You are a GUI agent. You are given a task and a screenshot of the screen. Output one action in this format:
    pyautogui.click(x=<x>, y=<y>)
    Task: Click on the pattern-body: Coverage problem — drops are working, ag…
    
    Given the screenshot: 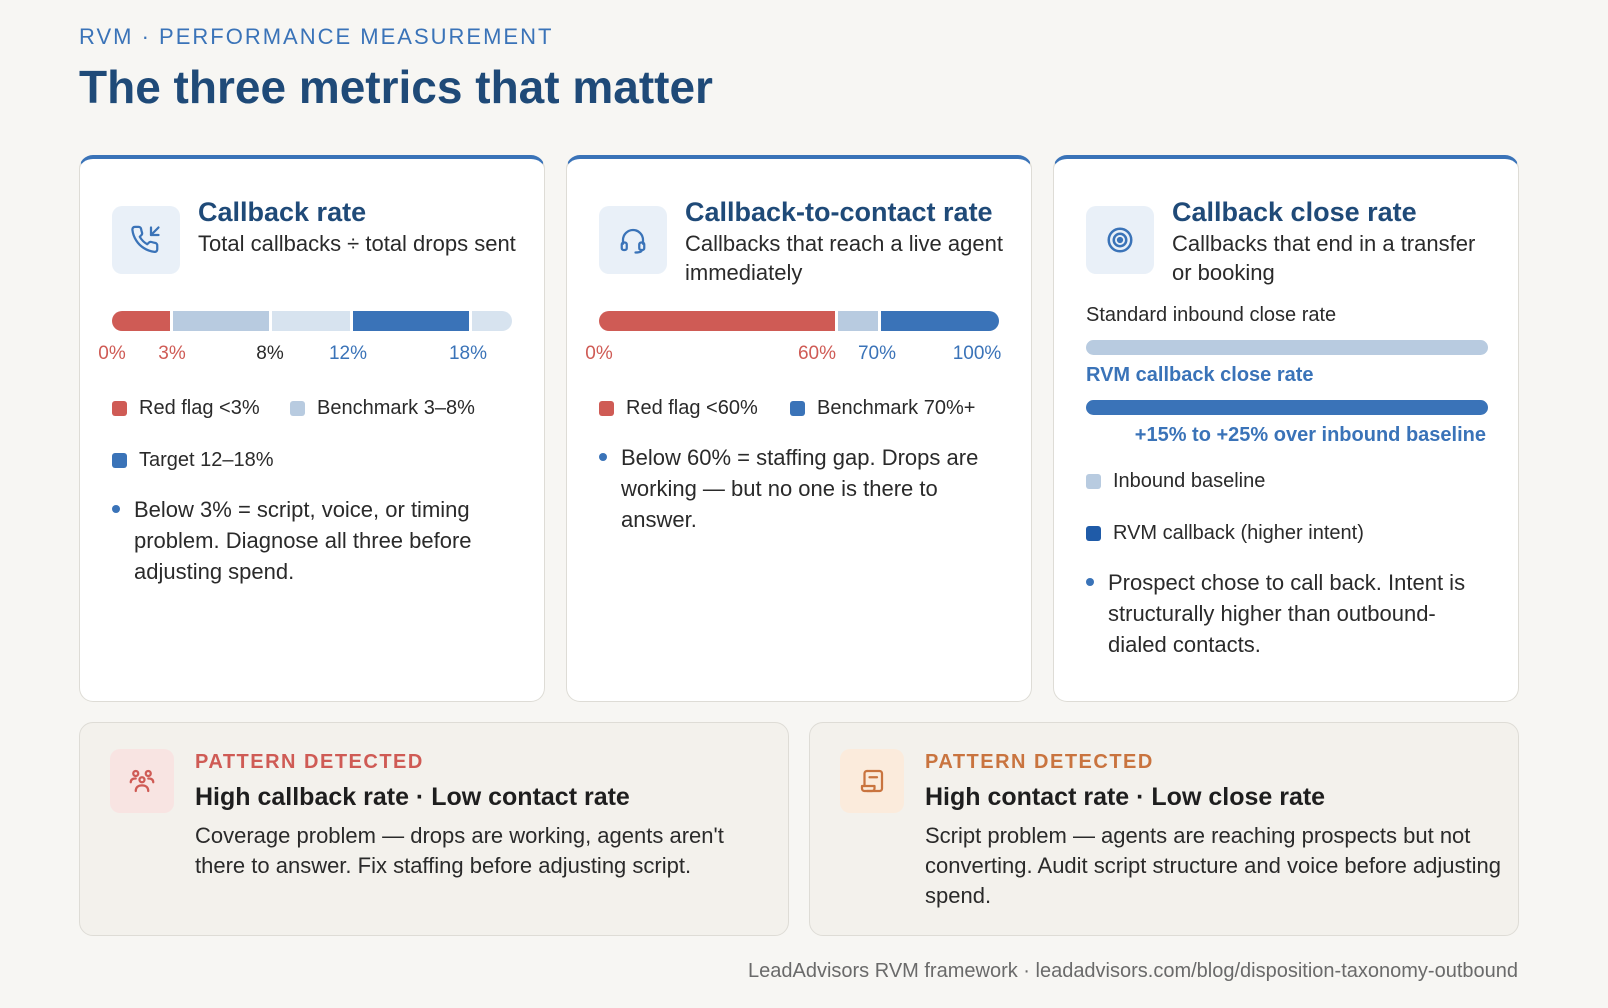 What is the action you would take?
    pyautogui.click(x=459, y=850)
    